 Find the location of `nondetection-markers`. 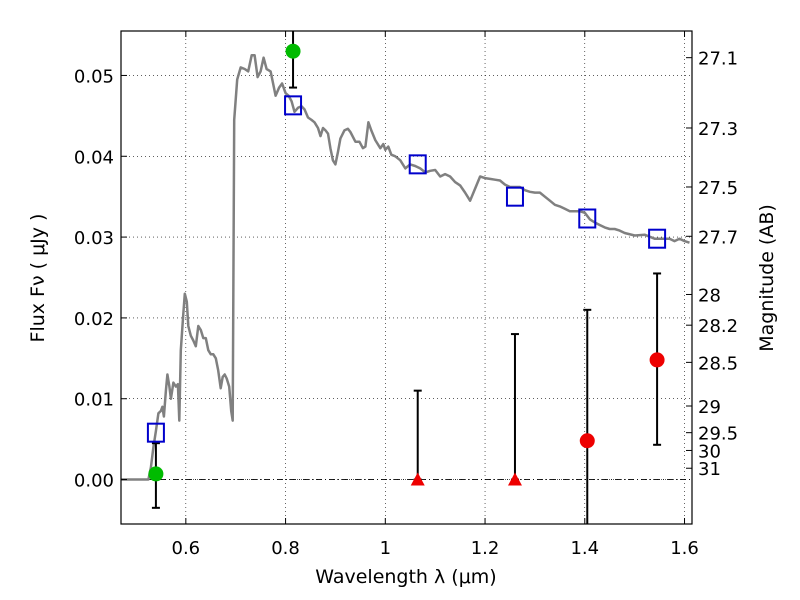

nondetection-markers is located at coordinates (537, 419).